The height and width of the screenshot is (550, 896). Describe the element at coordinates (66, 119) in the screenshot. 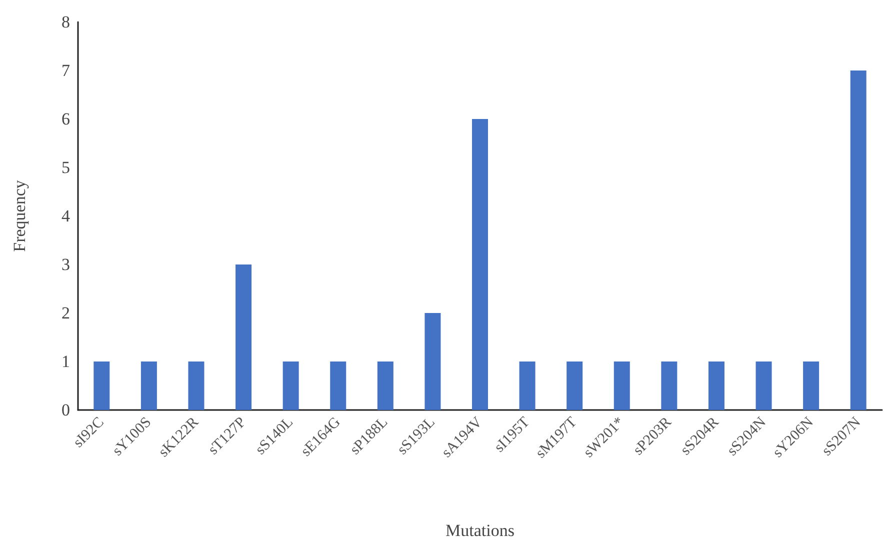

I see `y-tick-label: 6` at that location.